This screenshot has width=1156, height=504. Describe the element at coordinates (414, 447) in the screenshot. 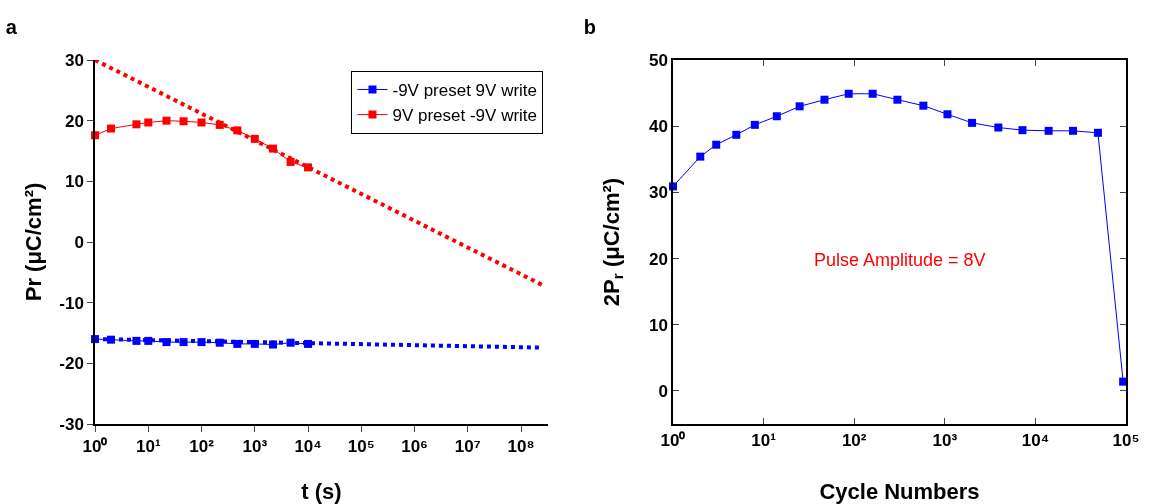

I see `x-tick-label: 10⁶` at that location.